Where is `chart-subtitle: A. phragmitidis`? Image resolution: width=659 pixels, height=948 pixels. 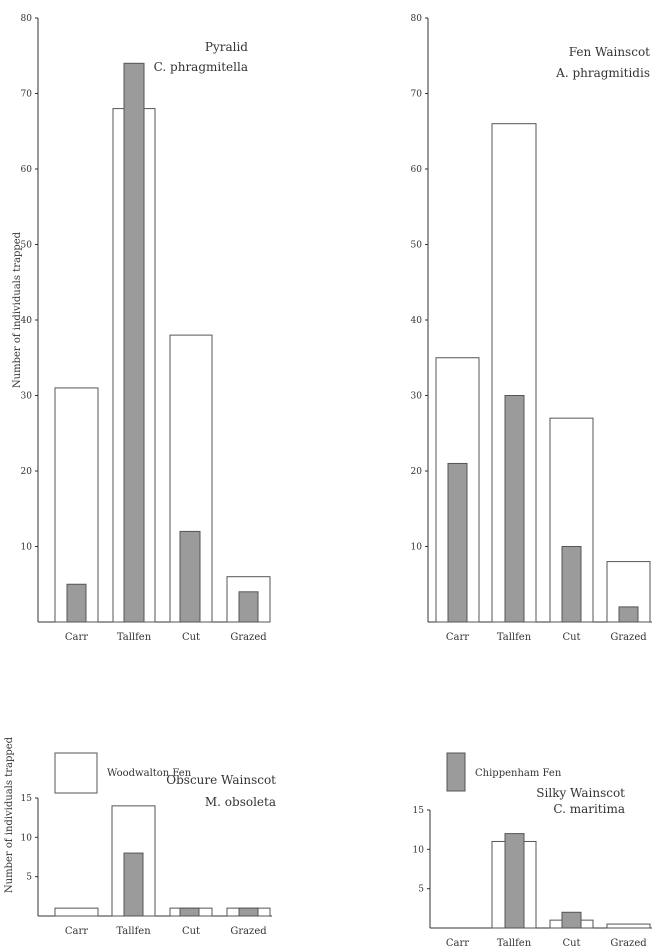 chart-subtitle: A. phragmitidis is located at coordinates (602, 73).